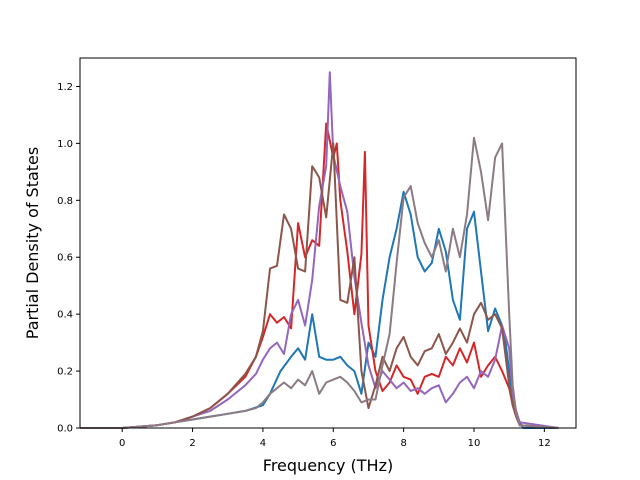 Image resolution: width=640 pixels, height=480 pixels. What do you see at coordinates (192, 443) in the screenshot?
I see `x-tick-label: 2` at bounding box center [192, 443].